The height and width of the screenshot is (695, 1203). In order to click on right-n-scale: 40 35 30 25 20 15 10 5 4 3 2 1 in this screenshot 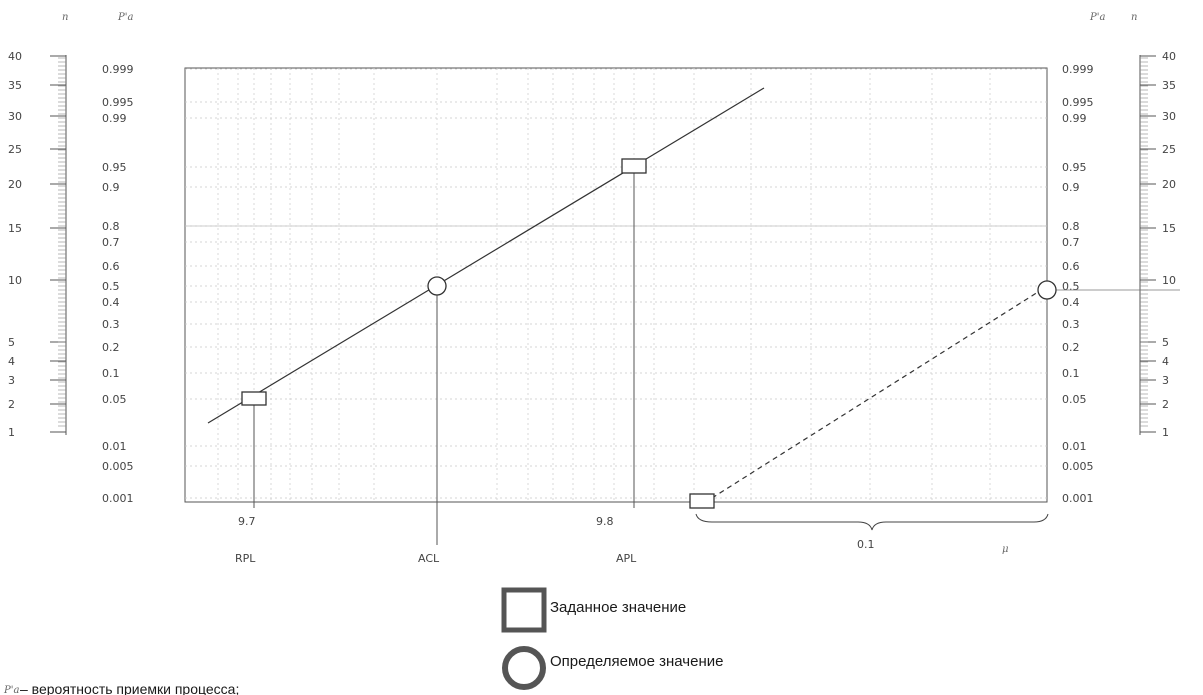, I will do `click(1157, 244)`.